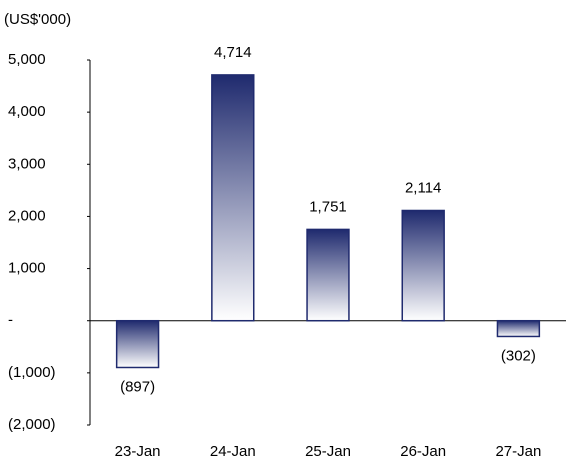  What do you see at coordinates (27, 59) in the screenshot?
I see `y-tick-label: 5,000` at bounding box center [27, 59].